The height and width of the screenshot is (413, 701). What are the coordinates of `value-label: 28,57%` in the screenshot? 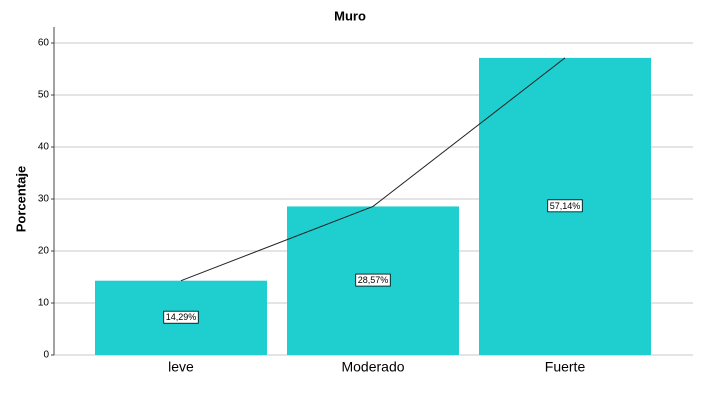 It's located at (373, 280).